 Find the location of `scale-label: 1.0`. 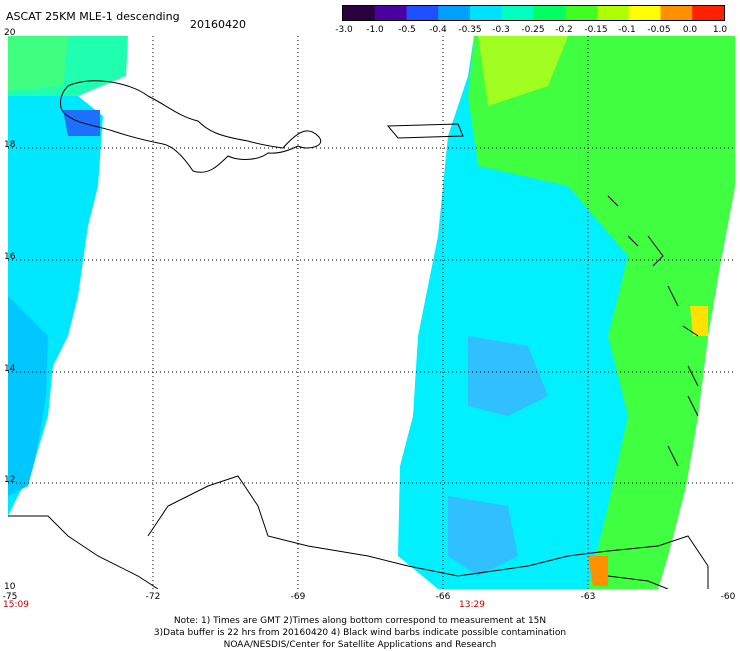

scale-label: 1.0 is located at coordinates (720, 30).